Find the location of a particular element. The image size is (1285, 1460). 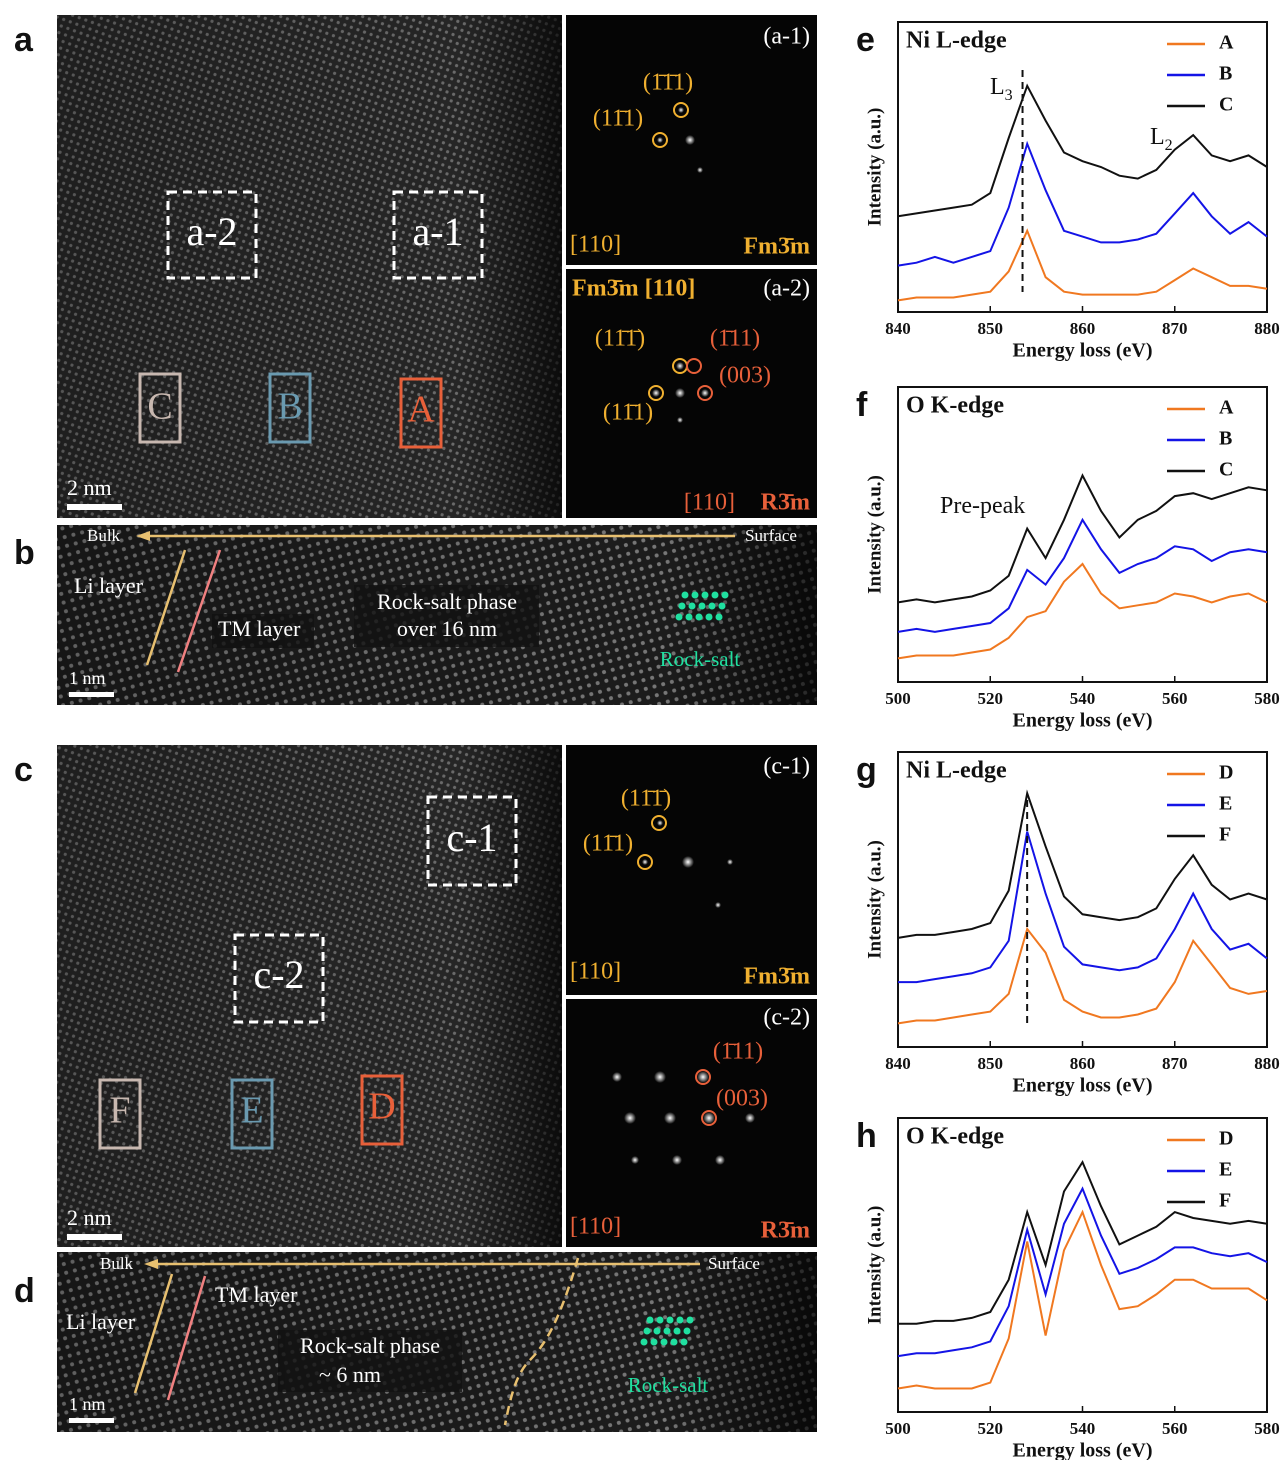

bulk-label: Bulk is located at coordinates (117, 1263).